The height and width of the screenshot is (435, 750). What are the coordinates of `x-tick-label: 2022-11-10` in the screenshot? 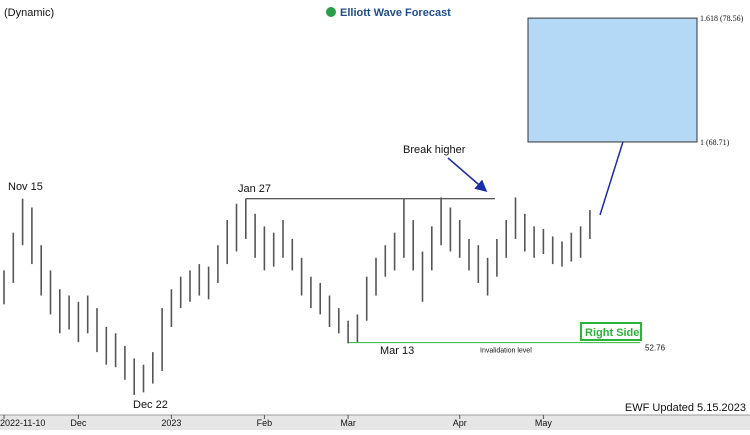 It's located at (22, 423).